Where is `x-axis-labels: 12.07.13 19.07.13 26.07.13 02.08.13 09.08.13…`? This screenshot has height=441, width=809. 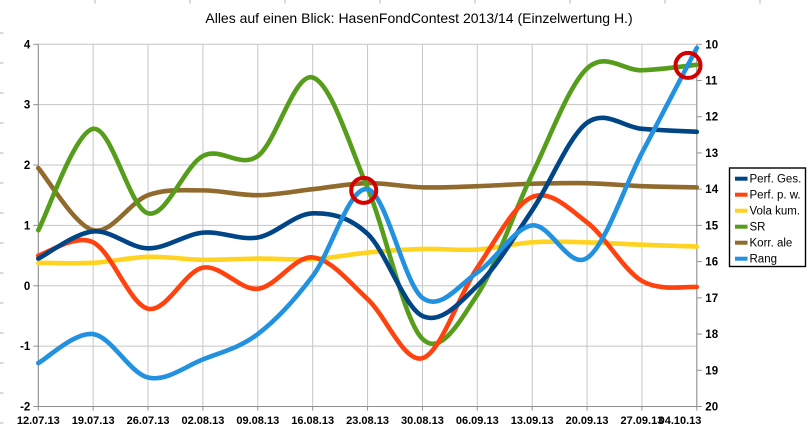 x-axis-labels: 12.07.13 19.07.13 26.07.13 02.08.13 09.08.13… is located at coordinates (359, 421).